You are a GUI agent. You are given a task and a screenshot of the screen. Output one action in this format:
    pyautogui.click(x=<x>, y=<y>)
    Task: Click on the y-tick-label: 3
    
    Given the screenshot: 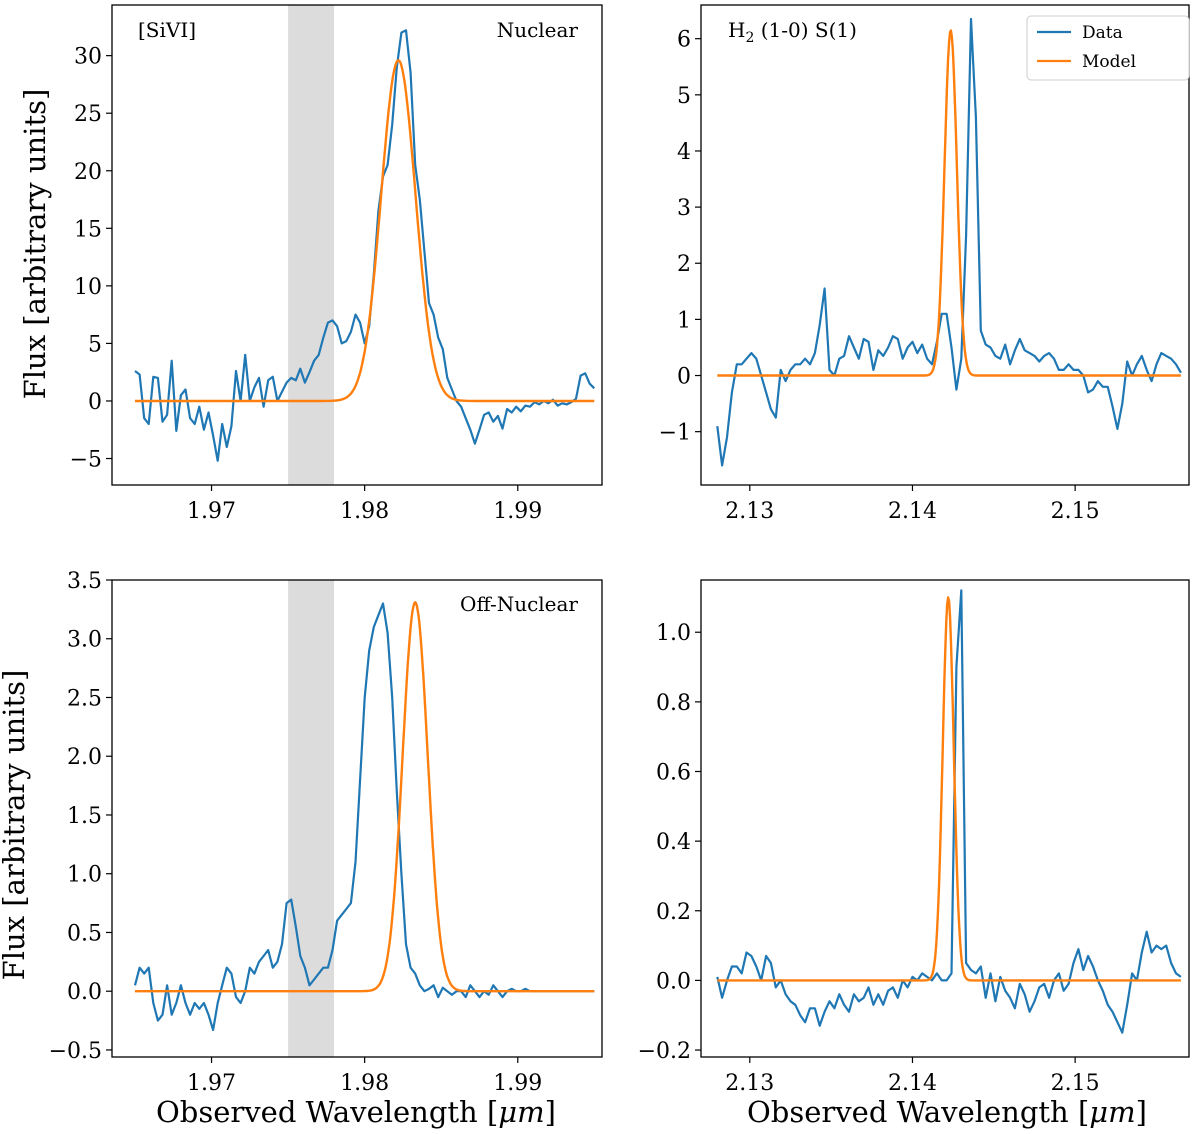 What is the action you would take?
    pyautogui.click(x=684, y=208)
    